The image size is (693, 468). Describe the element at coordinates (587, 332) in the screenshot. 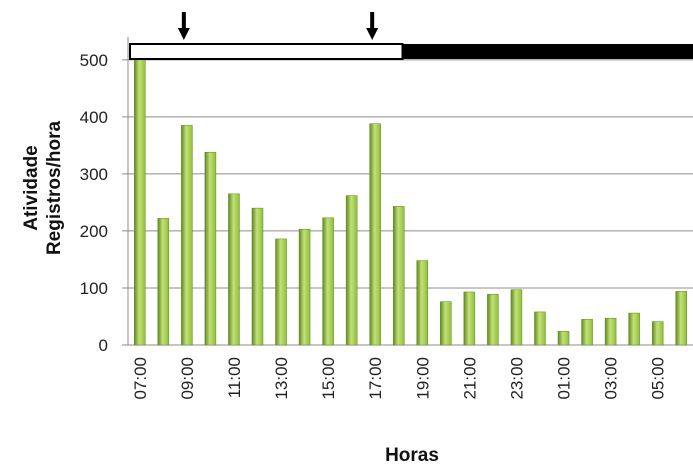

I see `bar-02:00` at that location.